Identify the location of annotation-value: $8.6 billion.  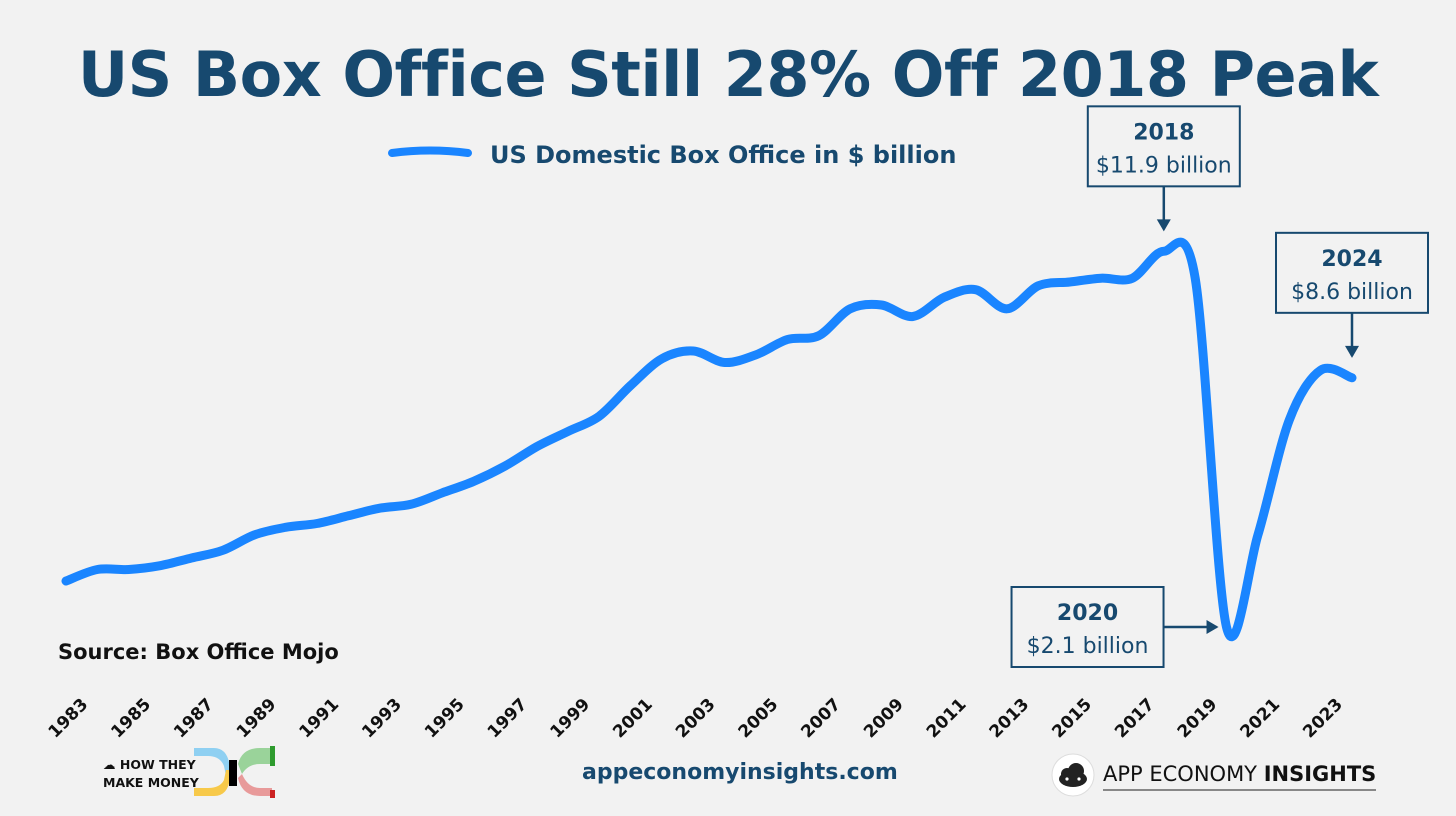
(1352, 292).